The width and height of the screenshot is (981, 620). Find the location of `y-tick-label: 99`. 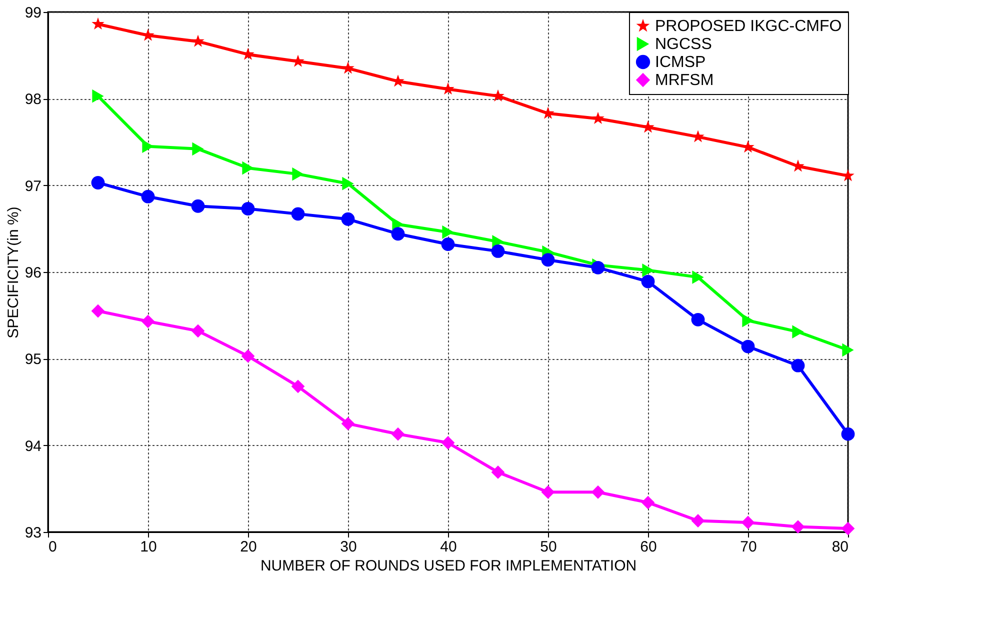

y-tick-label: 99 is located at coordinates (33, 13).